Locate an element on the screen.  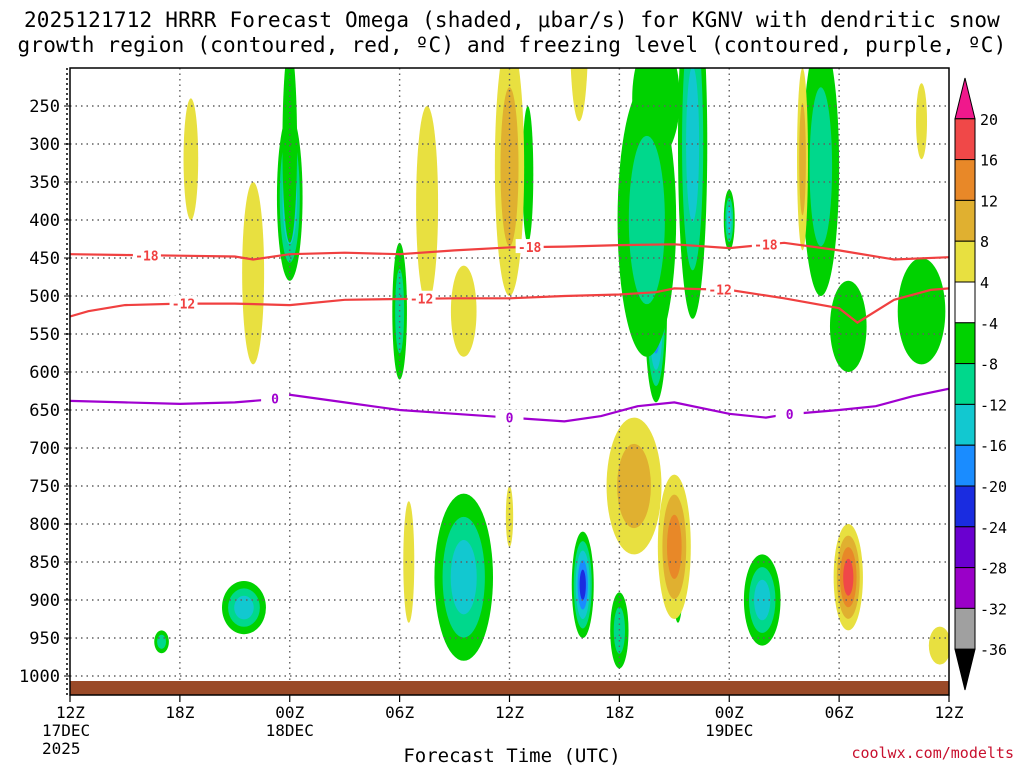
colorbar-label: -4 is located at coordinates (989, 324).